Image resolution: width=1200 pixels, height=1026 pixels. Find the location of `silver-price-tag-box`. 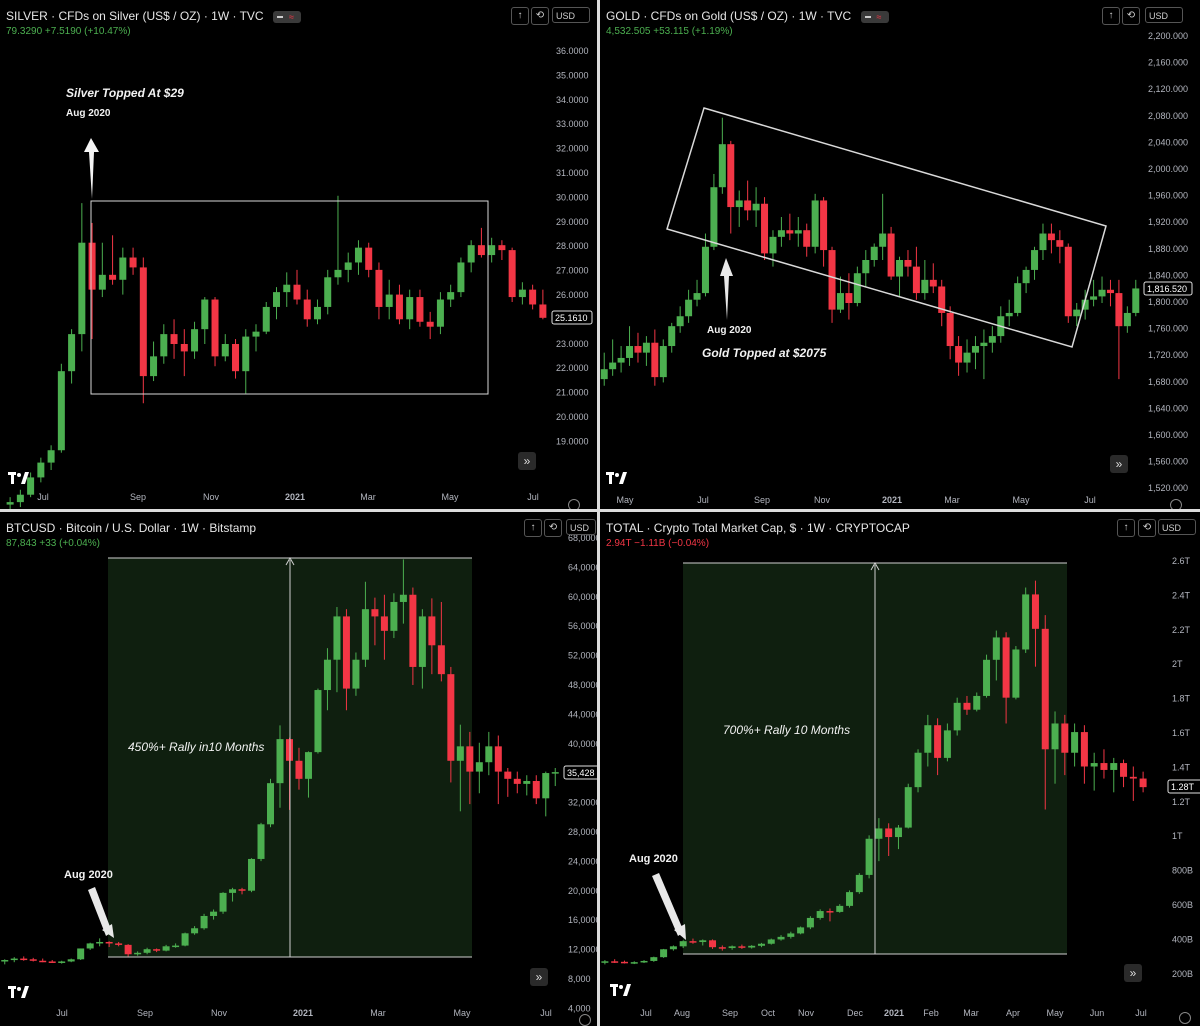

silver-price-tag-box is located at coordinates (572, 317).